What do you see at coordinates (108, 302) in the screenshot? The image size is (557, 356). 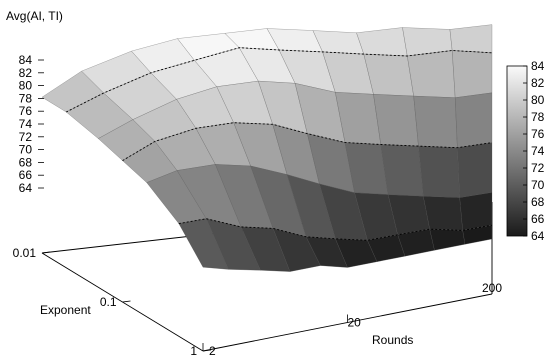 I see `y-tick-label: 0.1` at bounding box center [108, 302].